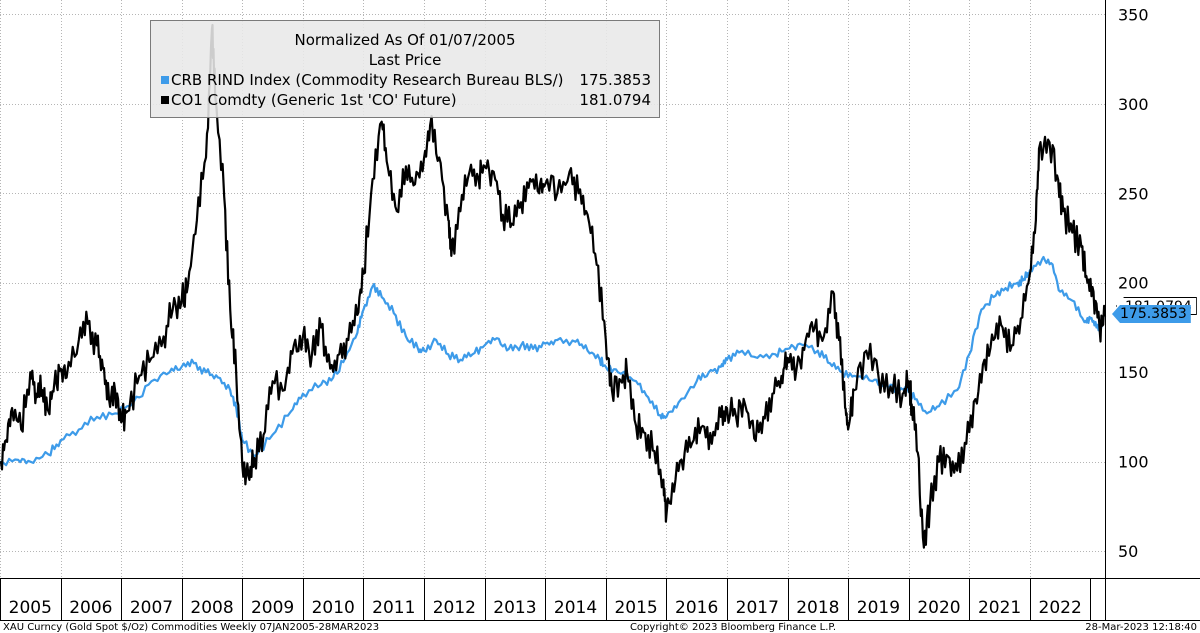  Describe the element at coordinates (272, 608) in the screenshot. I see `x-tick-label: 2009` at that location.